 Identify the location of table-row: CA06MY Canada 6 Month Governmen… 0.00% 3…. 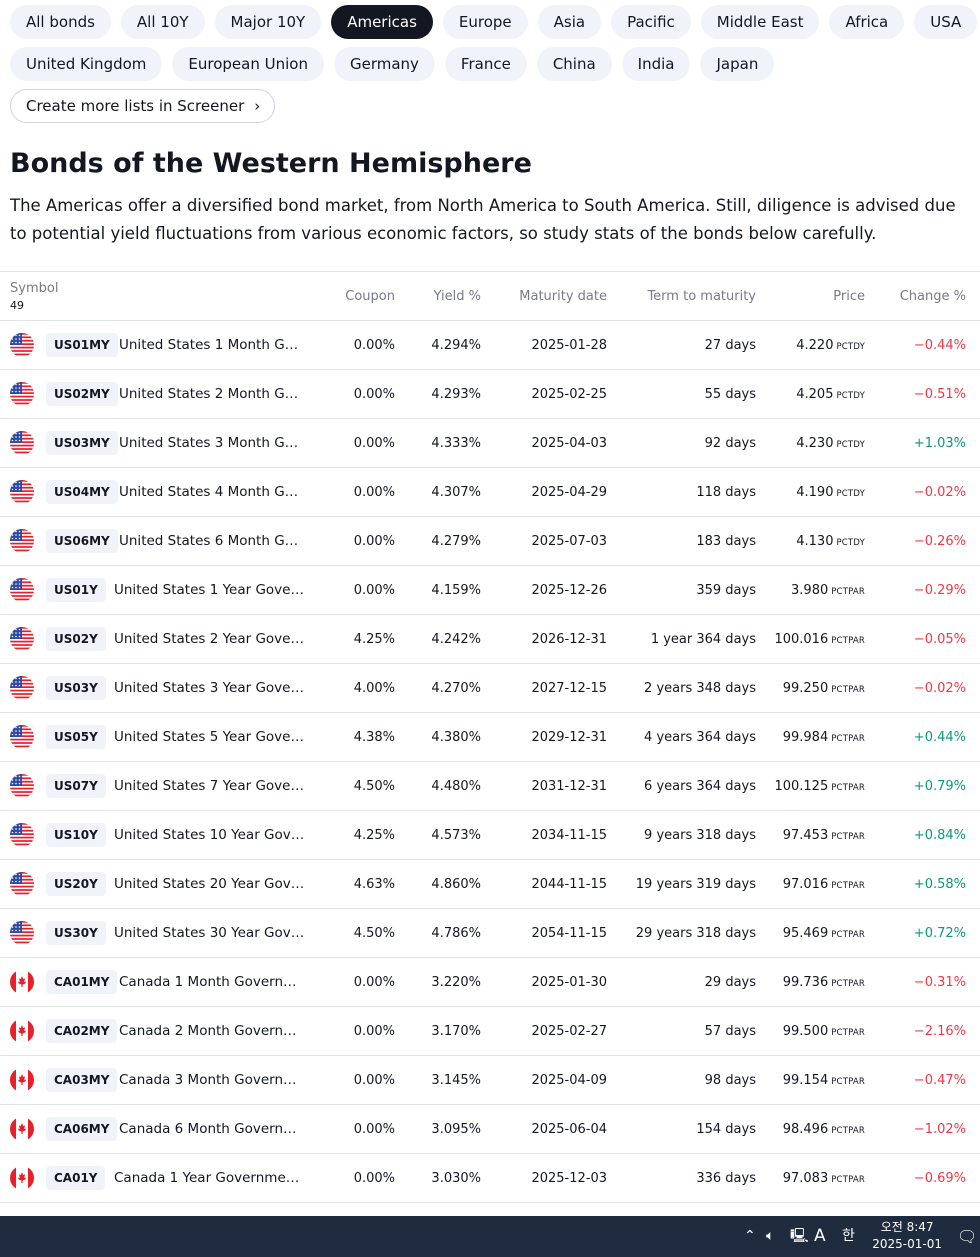
(490, 1129).